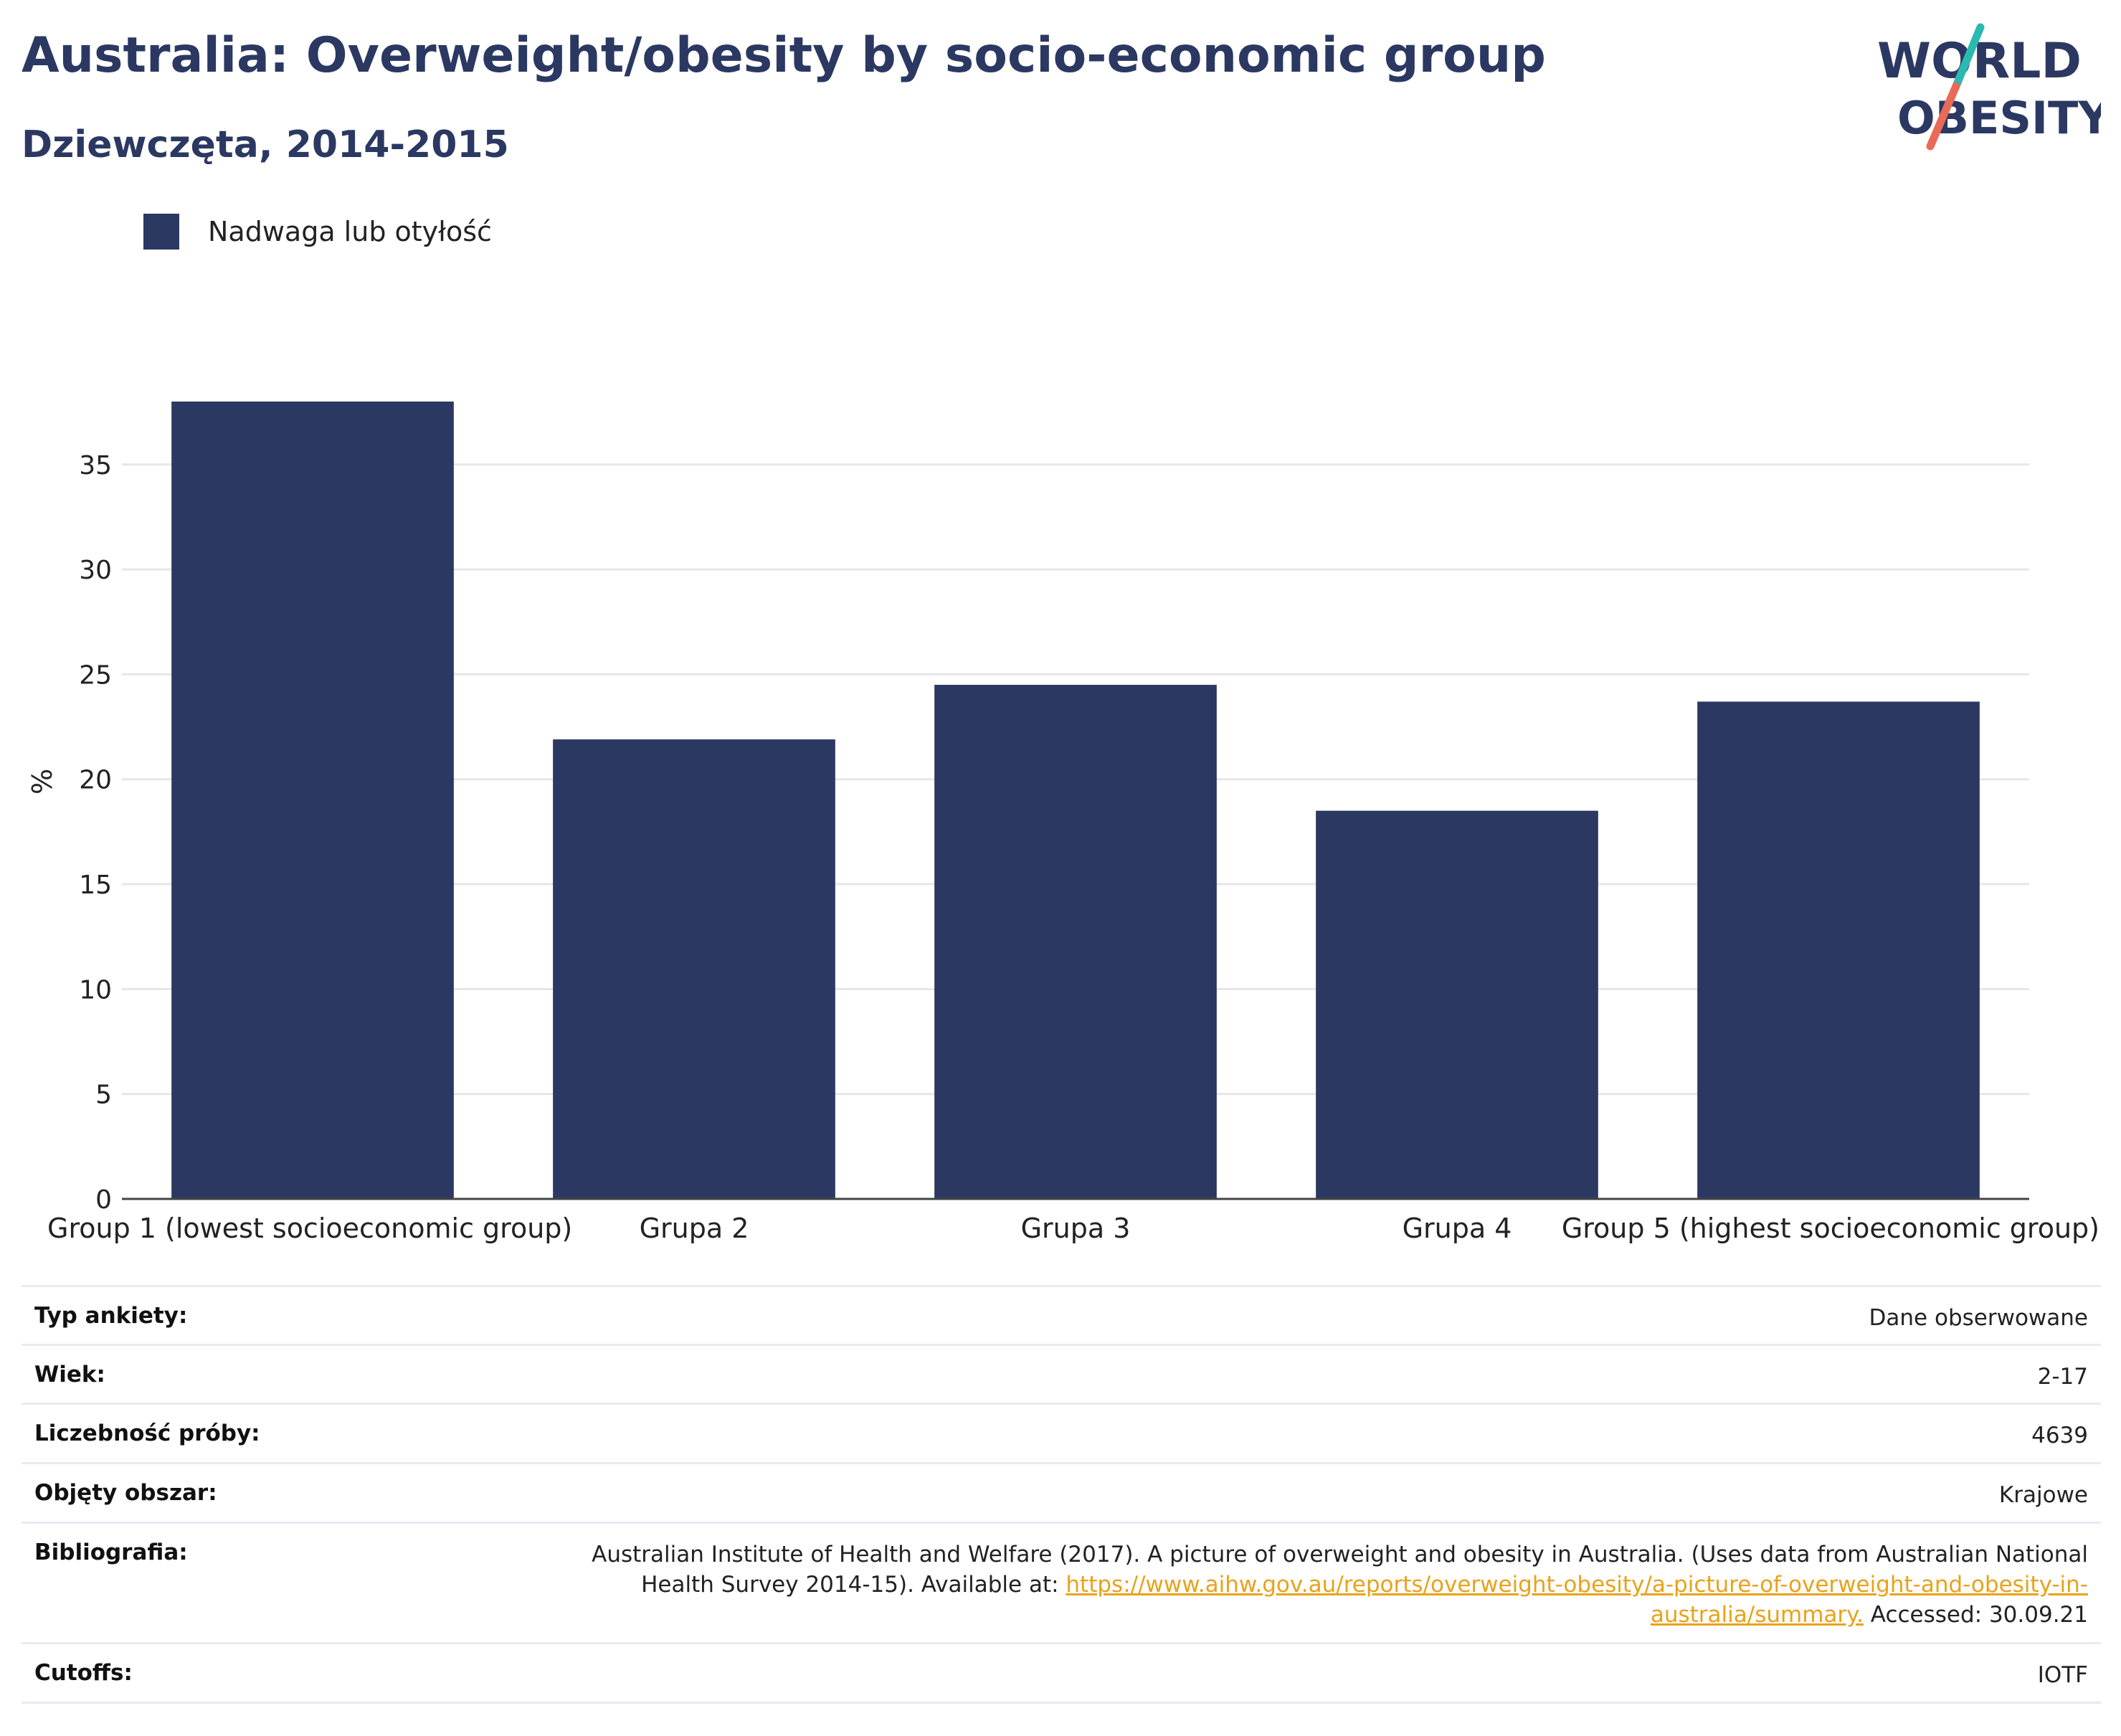 The height and width of the screenshot is (1736, 2121). Describe the element at coordinates (2062, 1377) in the screenshot. I see `info-value: 2-17` at that location.